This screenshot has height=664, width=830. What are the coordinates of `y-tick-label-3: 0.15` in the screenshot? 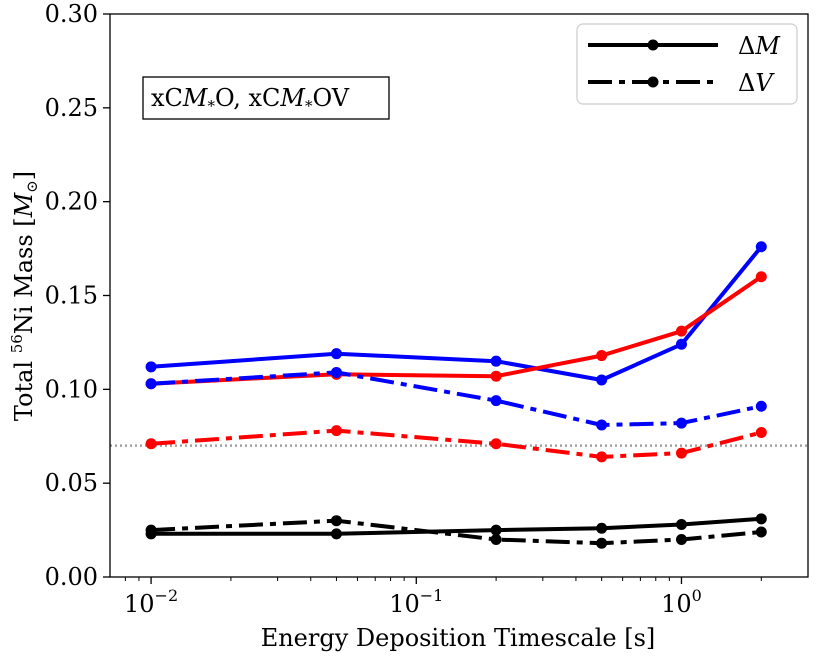 It's located at (71, 296).